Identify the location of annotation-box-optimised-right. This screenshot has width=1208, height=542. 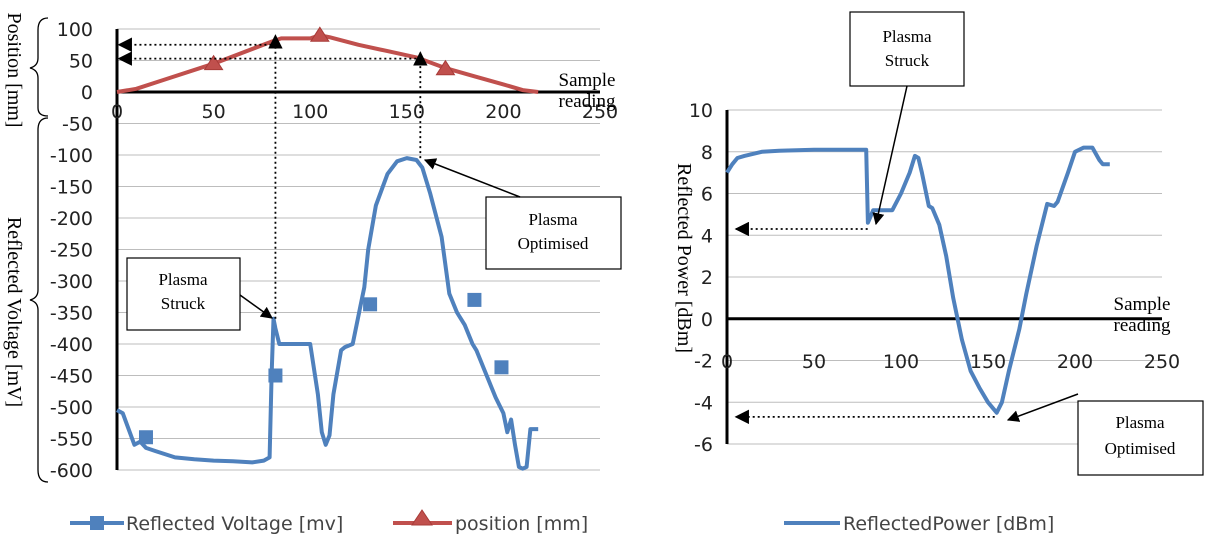
(1140, 438).